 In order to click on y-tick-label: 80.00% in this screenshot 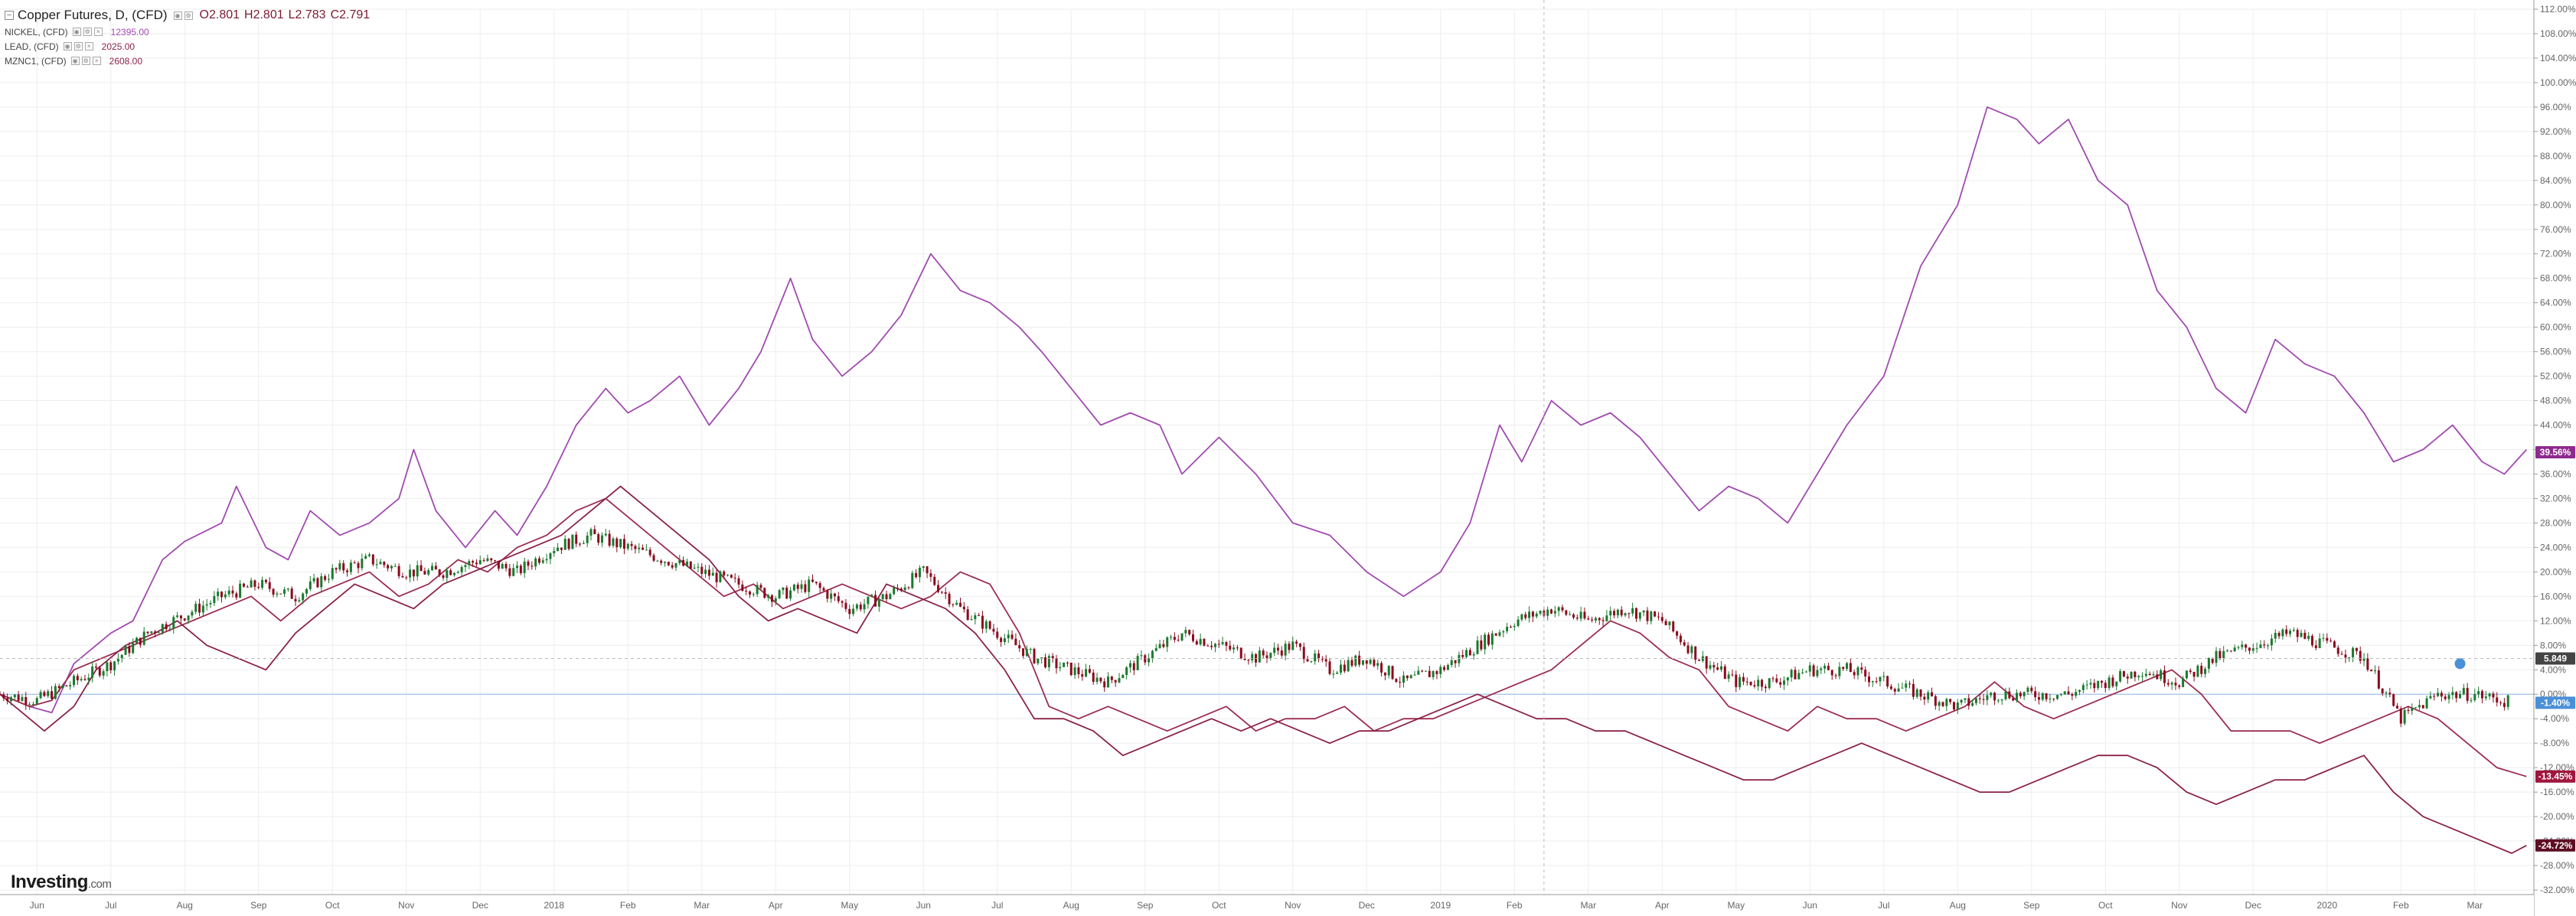, I will do `click(2555, 205)`.